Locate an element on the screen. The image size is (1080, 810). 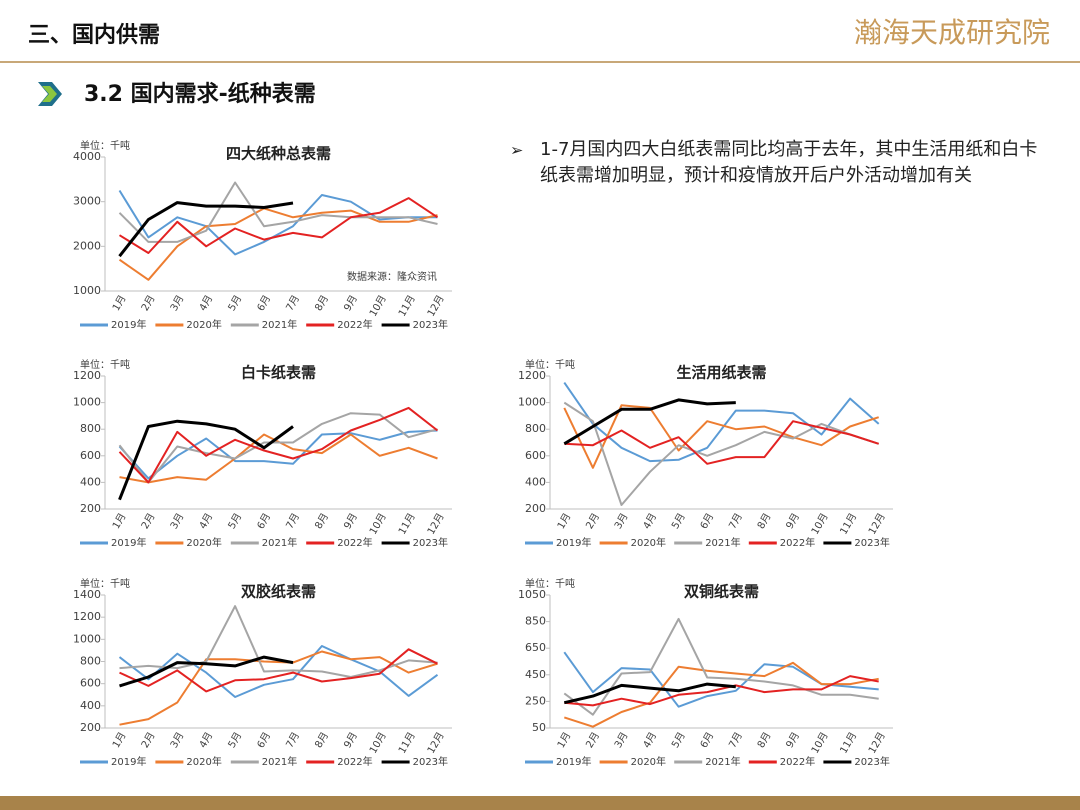
chart-title: 双铜纸表需 is located at coordinates (721, 592).